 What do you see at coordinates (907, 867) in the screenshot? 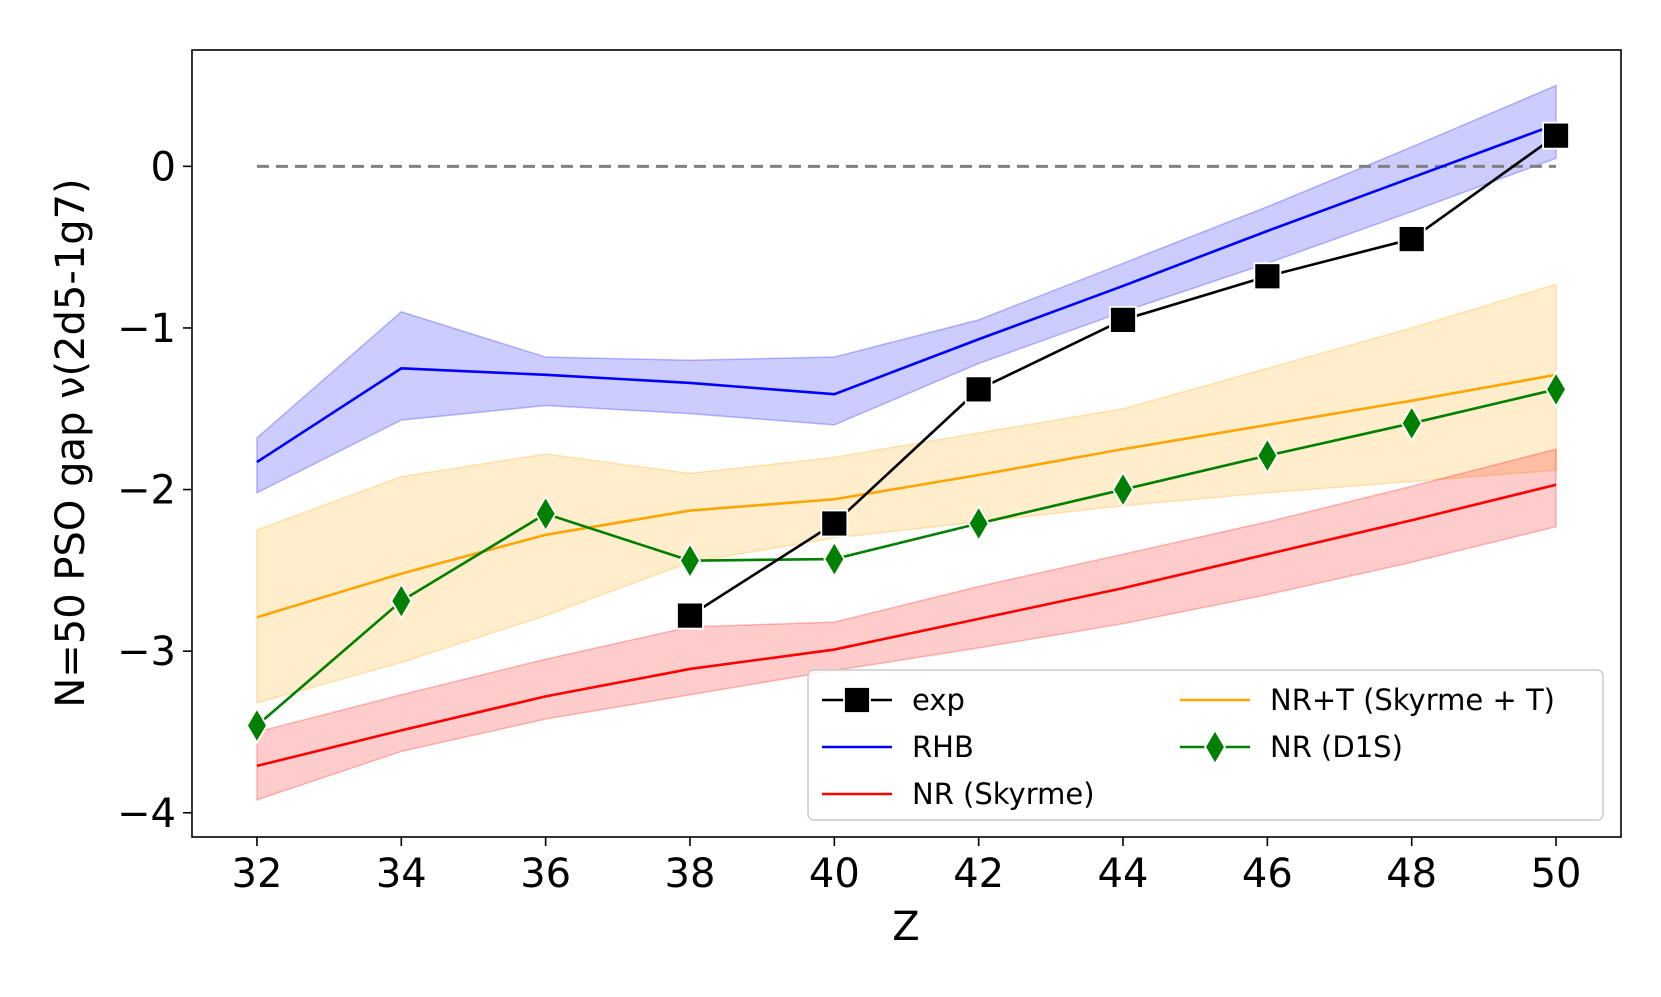
I see `x-axis: 32 34 36 38 40 42 44 46 48 50` at bounding box center [907, 867].